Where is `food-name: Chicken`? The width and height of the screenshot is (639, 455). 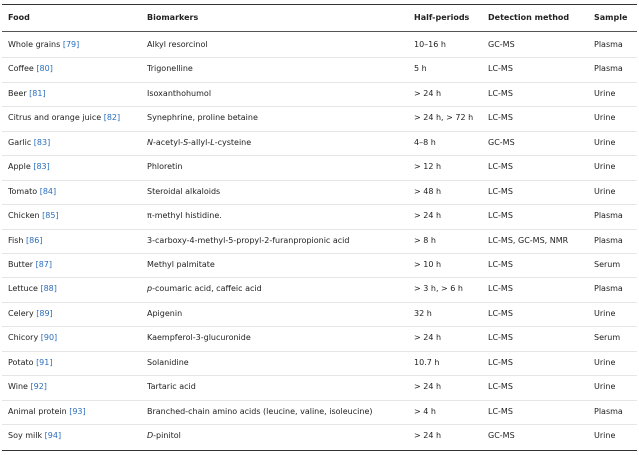
food-name: Chicken is located at coordinates (24, 216).